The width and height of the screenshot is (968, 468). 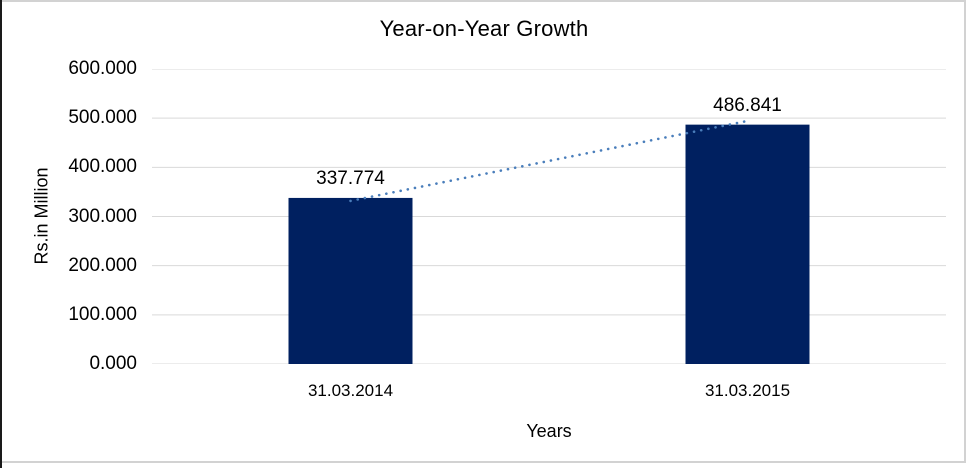 What do you see at coordinates (102, 118) in the screenshot?
I see `y-tick-label: 500.000` at bounding box center [102, 118].